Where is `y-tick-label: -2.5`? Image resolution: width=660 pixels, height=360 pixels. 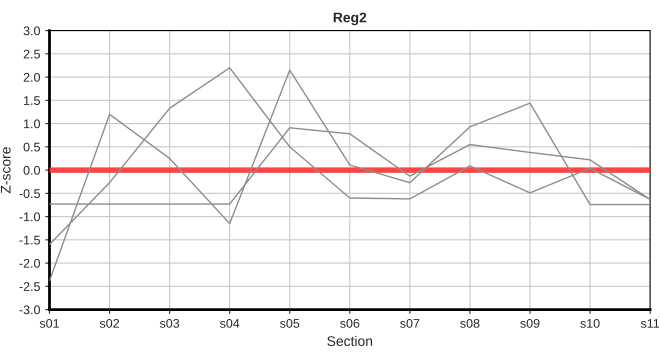
y-tick-label: -2.5 is located at coordinates (29, 286).